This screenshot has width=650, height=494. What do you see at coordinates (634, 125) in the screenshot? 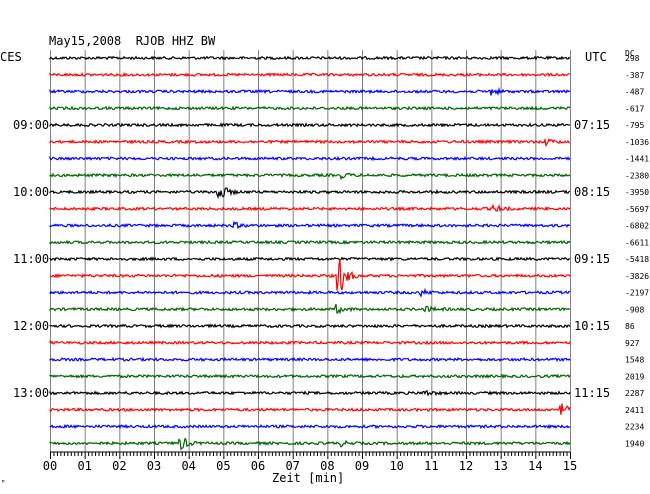
I see `dc-offset-label: -795` at bounding box center [634, 125].